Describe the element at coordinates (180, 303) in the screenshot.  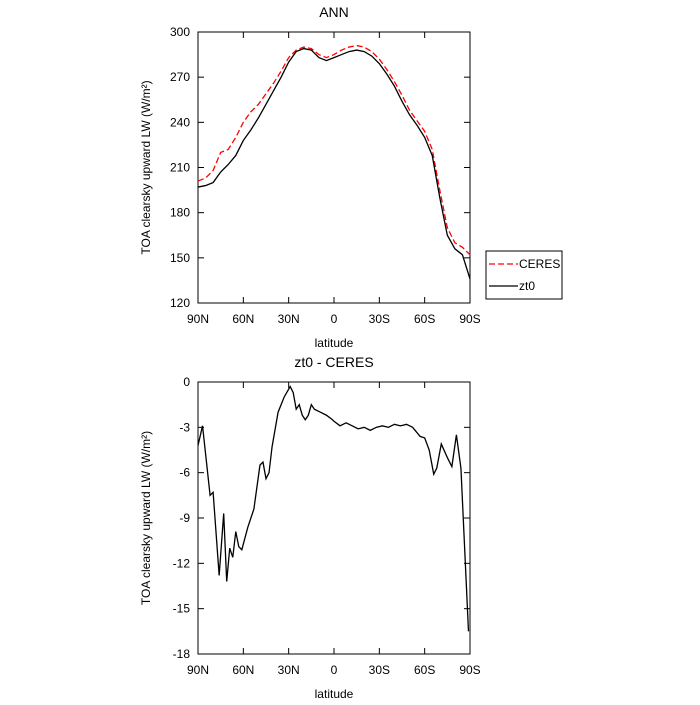
I see `y-tick-label: 120` at that location.